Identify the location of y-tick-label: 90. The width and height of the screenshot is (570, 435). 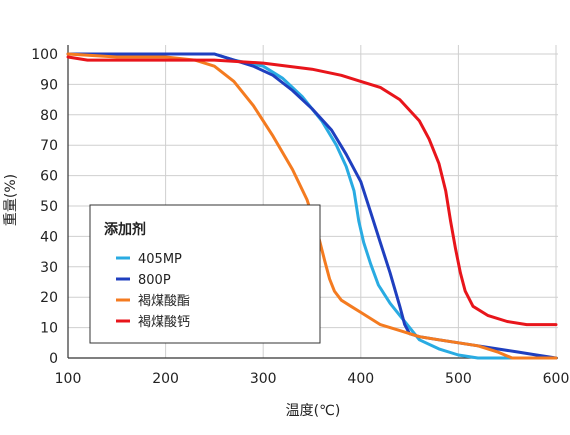
(49, 85).